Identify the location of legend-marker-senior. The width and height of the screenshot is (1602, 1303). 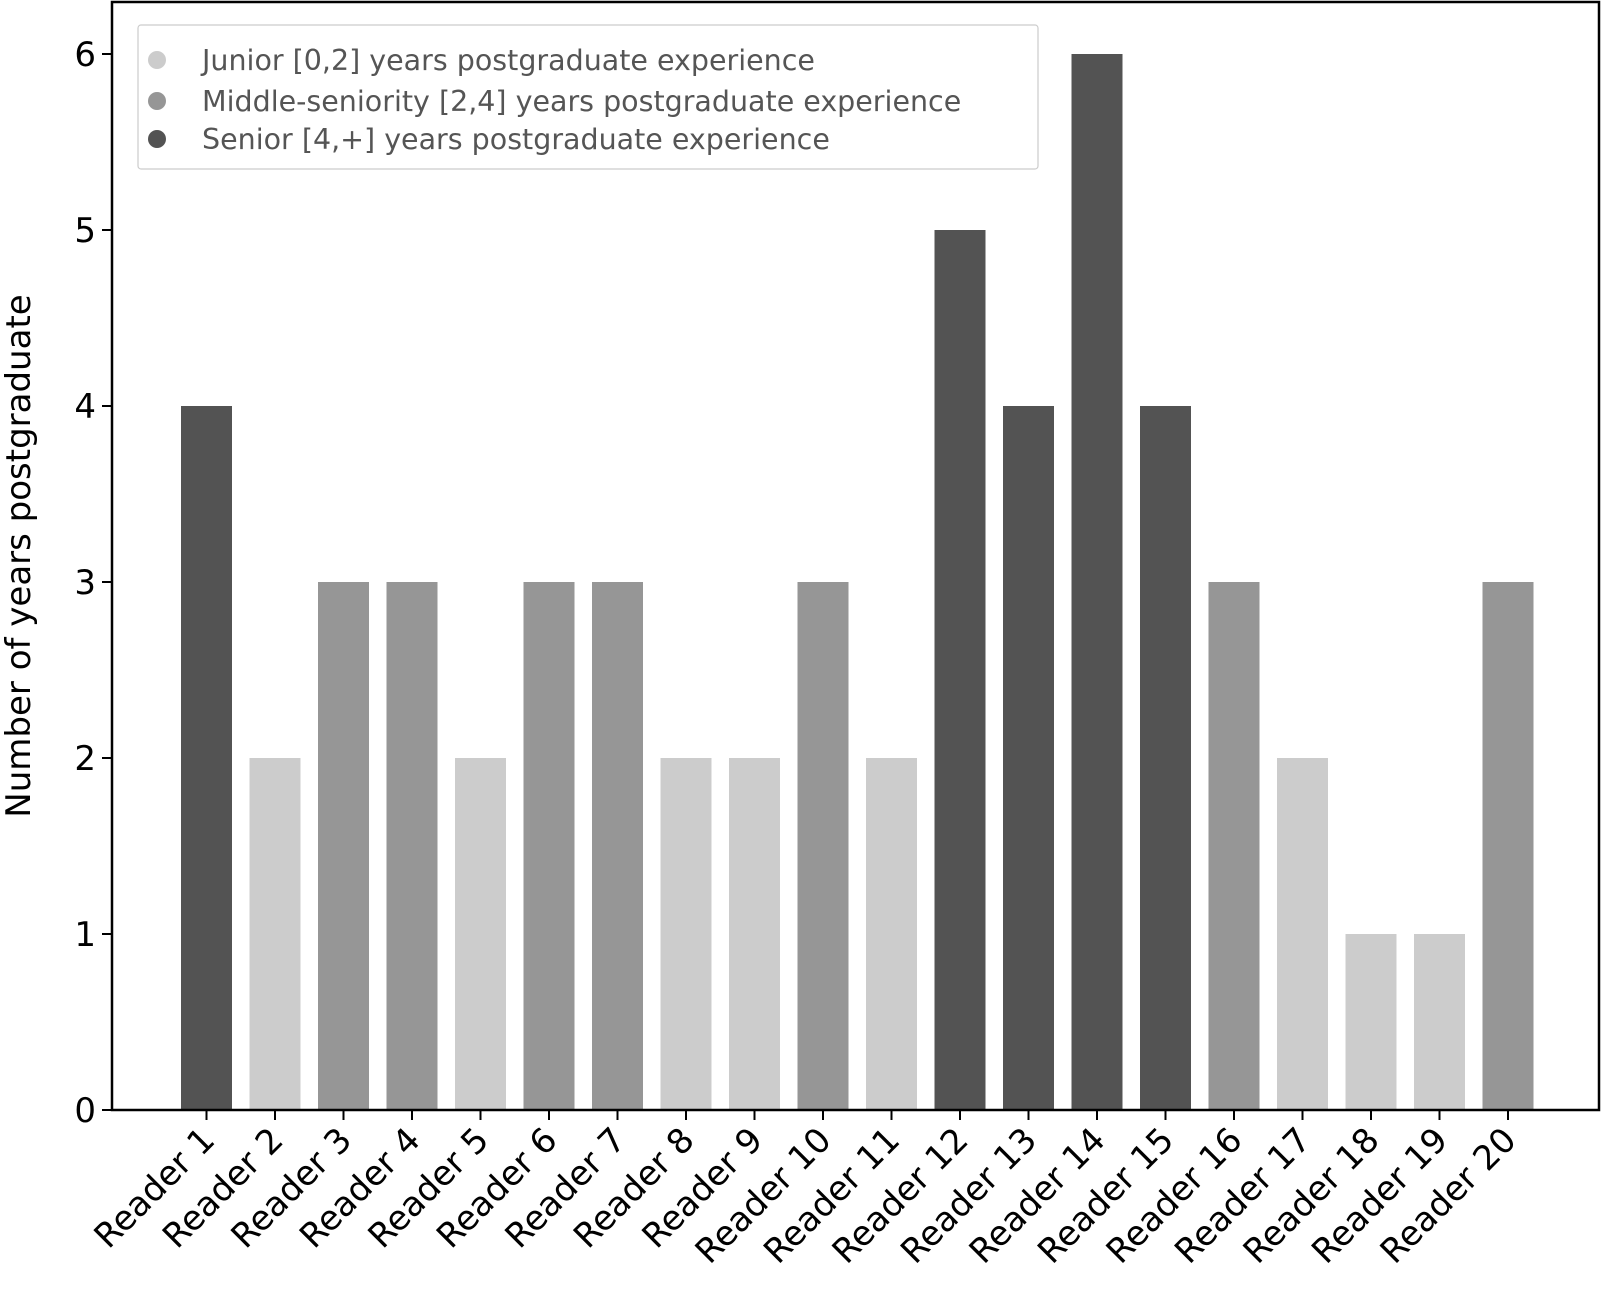
(157, 139).